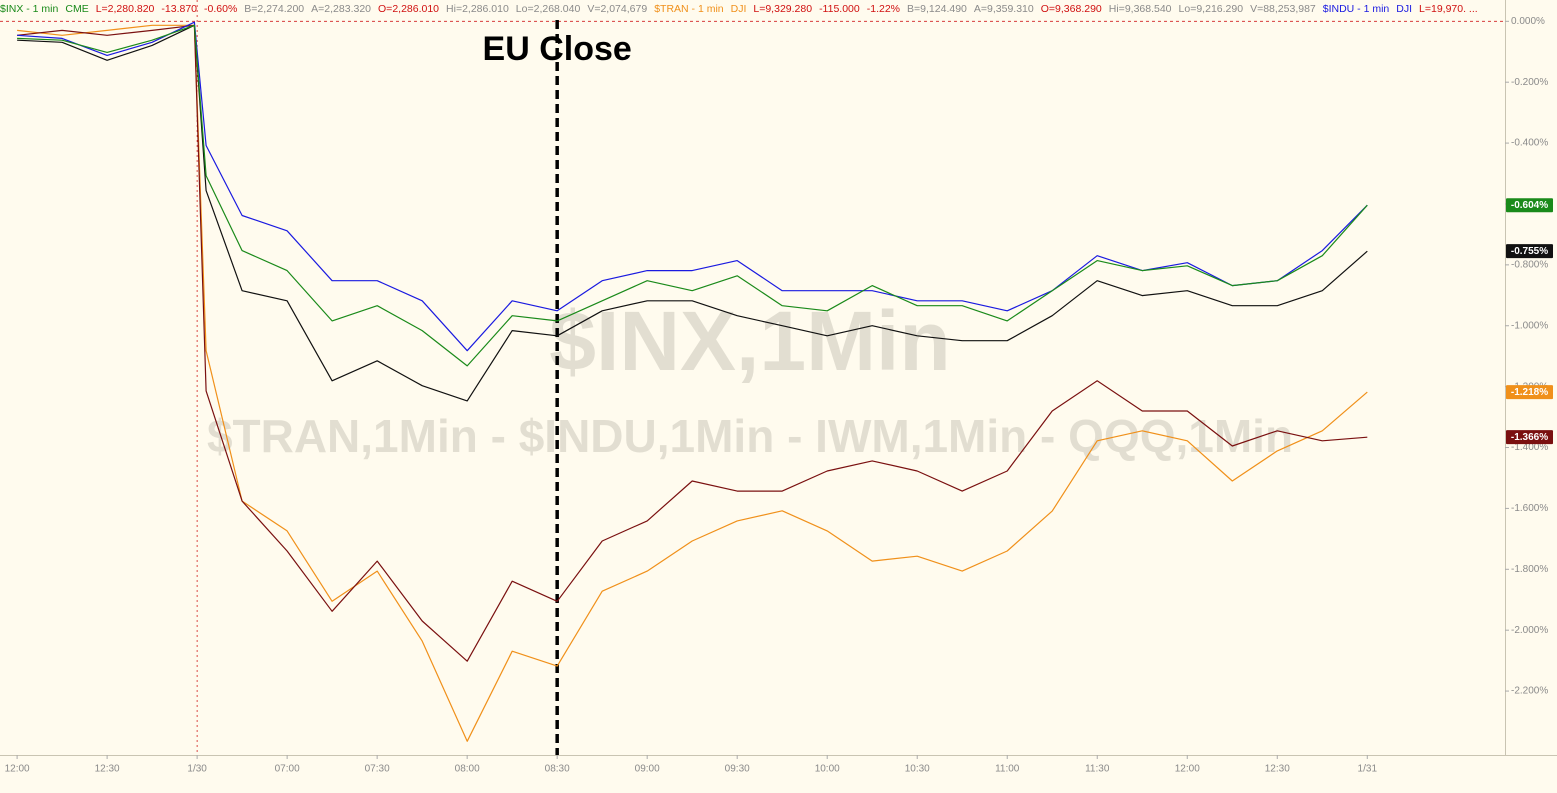  What do you see at coordinates (839, 9) in the screenshot?
I see `quote-text: -115.000` at bounding box center [839, 9].